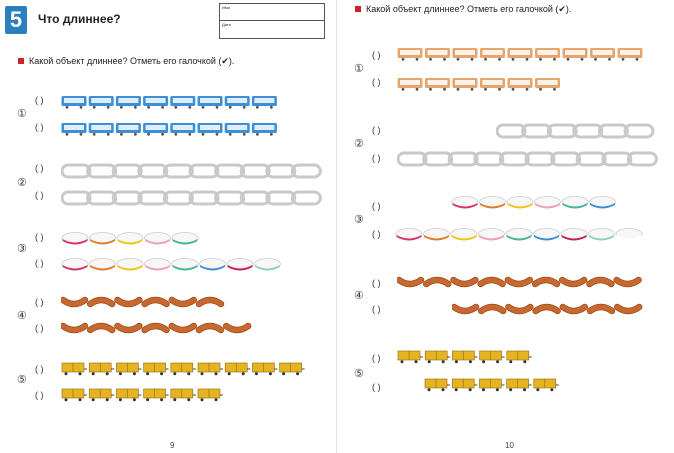 This screenshot has width=674, height=453. What do you see at coordinates (272, 12) in the screenshot?
I see `name-field: Имя` at bounding box center [272, 12].